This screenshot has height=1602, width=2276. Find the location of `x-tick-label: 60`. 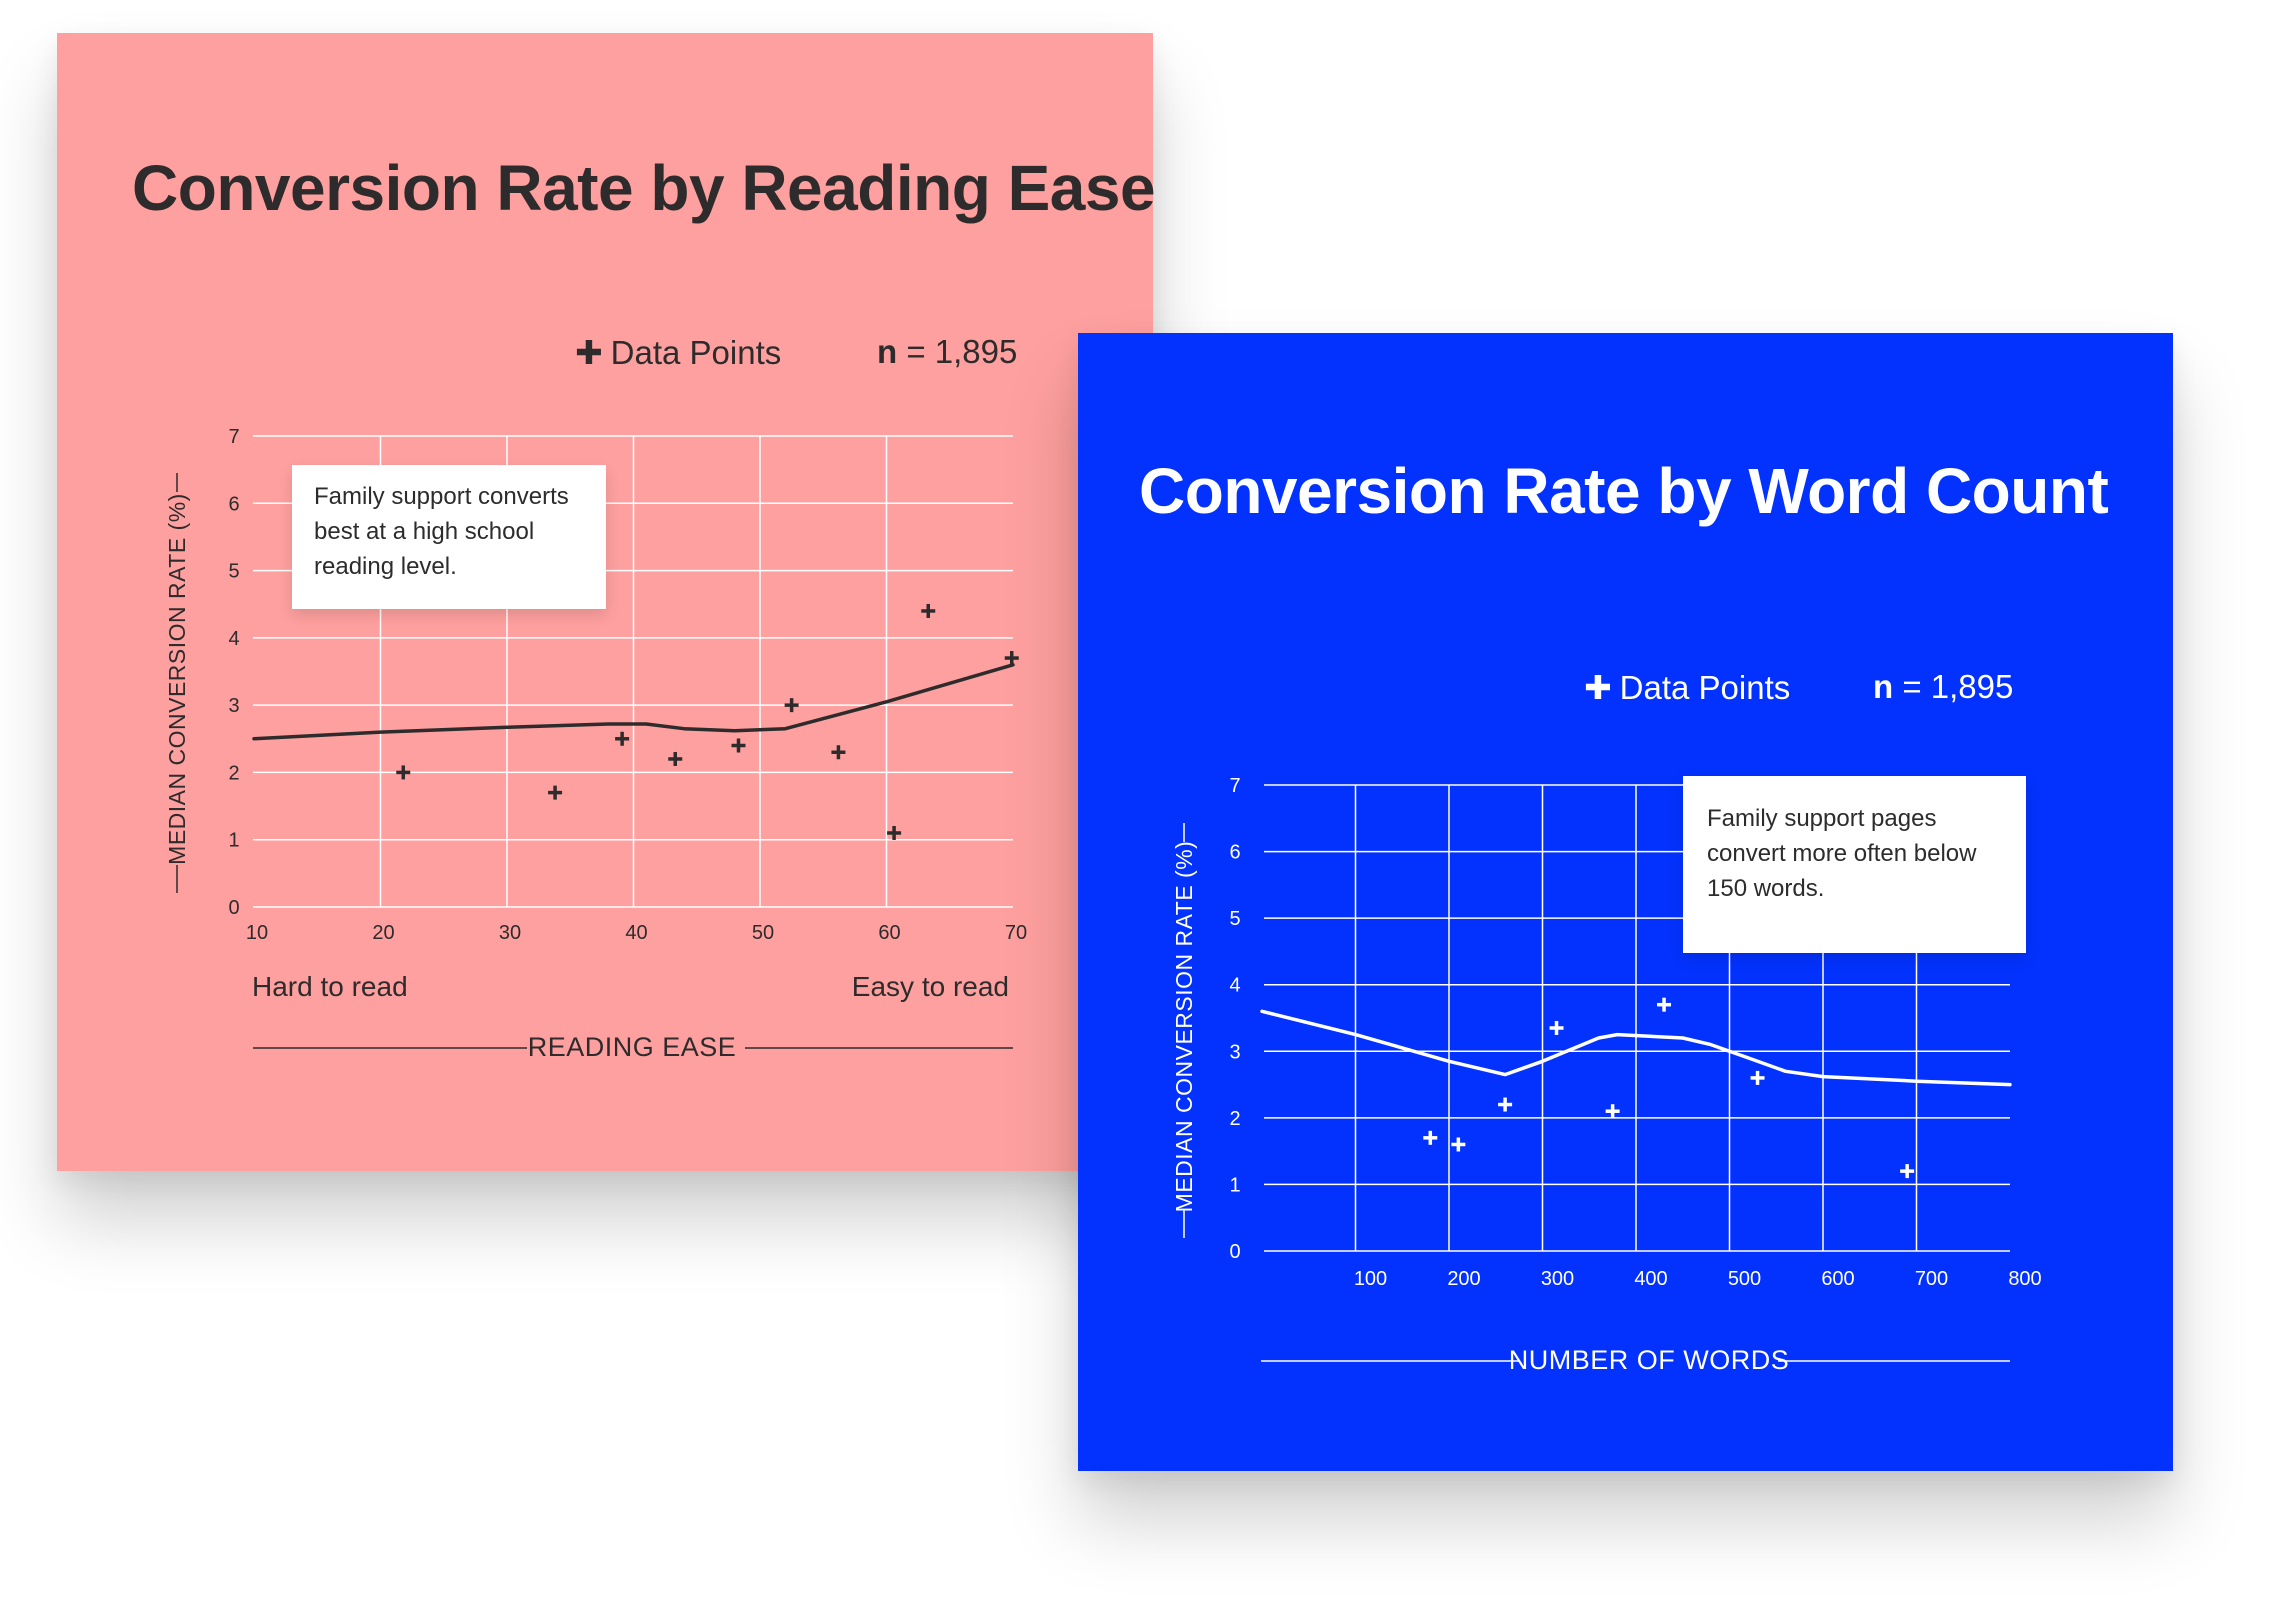

x-tick-label: 60 is located at coordinates (889, 933).